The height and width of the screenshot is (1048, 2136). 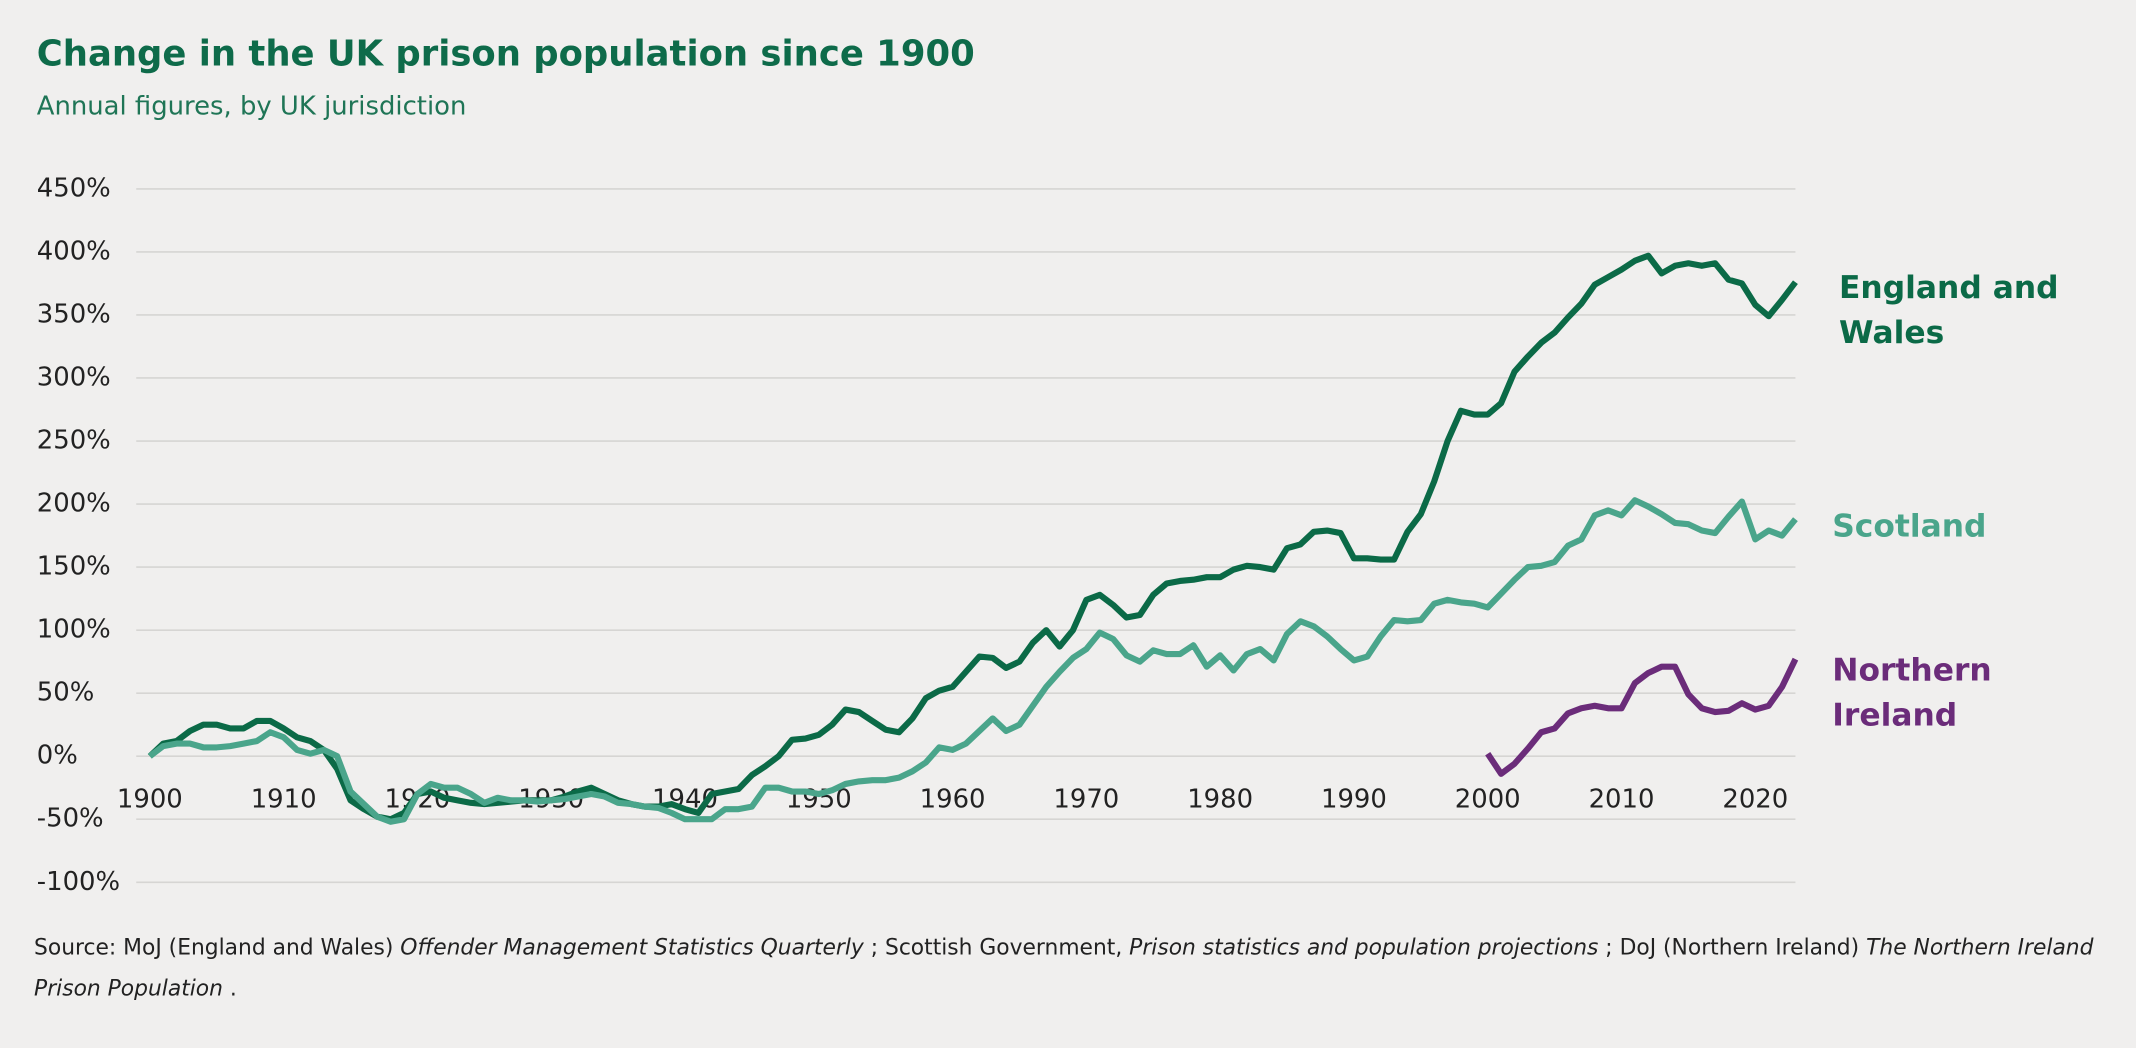 I want to click on series-label-box: England and Wales, so click(x=1949, y=310).